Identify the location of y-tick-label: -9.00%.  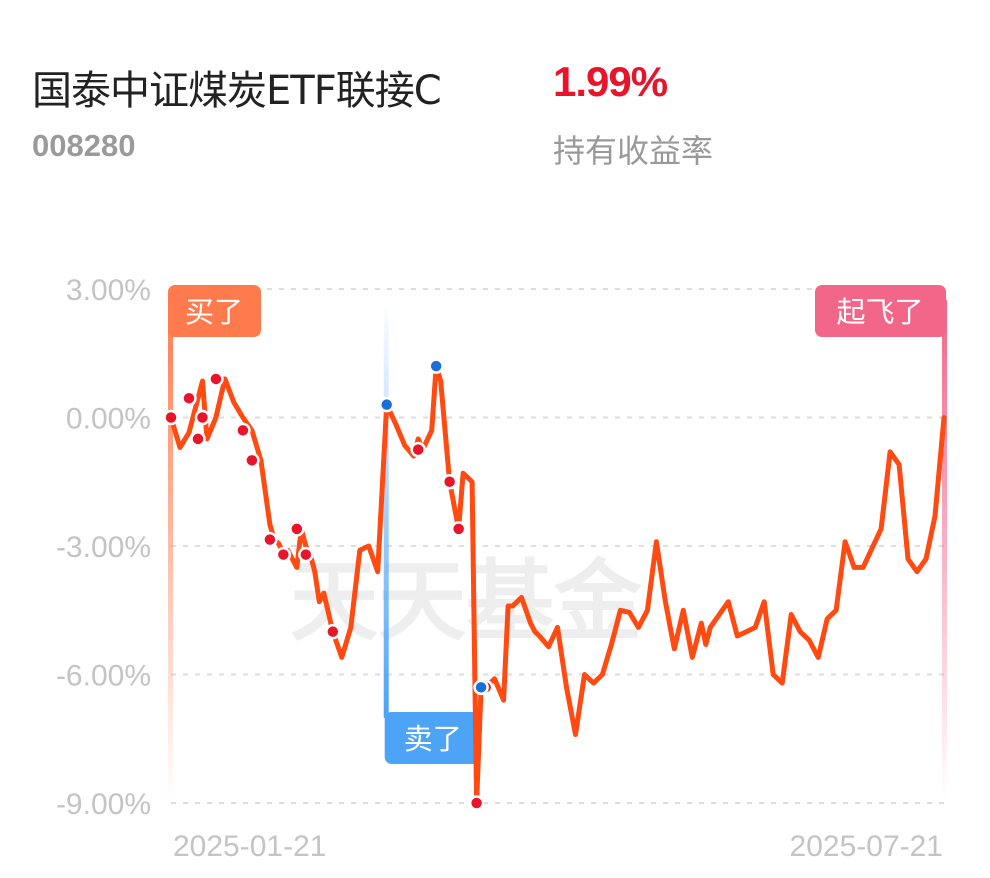
(103, 804).